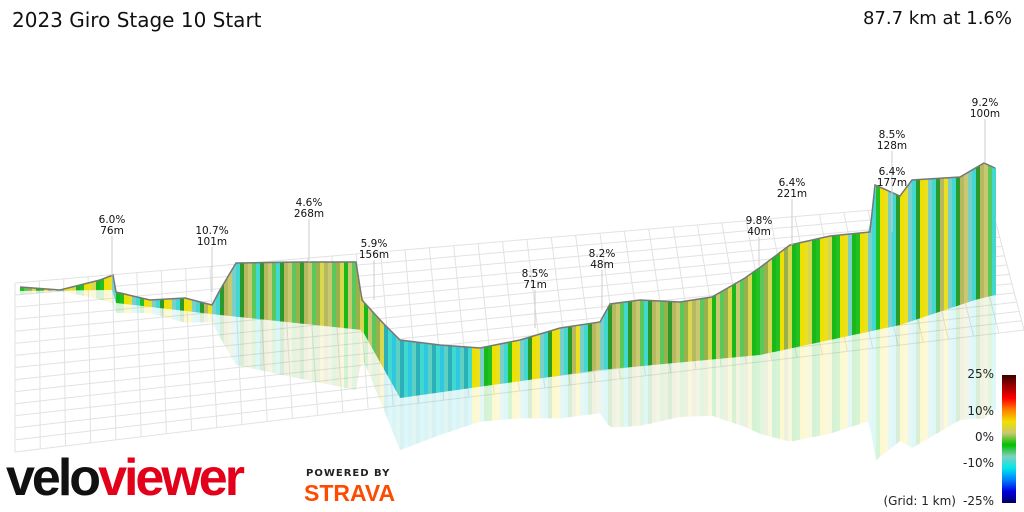 The width and height of the screenshot is (1024, 512). Describe the element at coordinates (984, 437) in the screenshot. I see `legend-tick: 0%` at that location.